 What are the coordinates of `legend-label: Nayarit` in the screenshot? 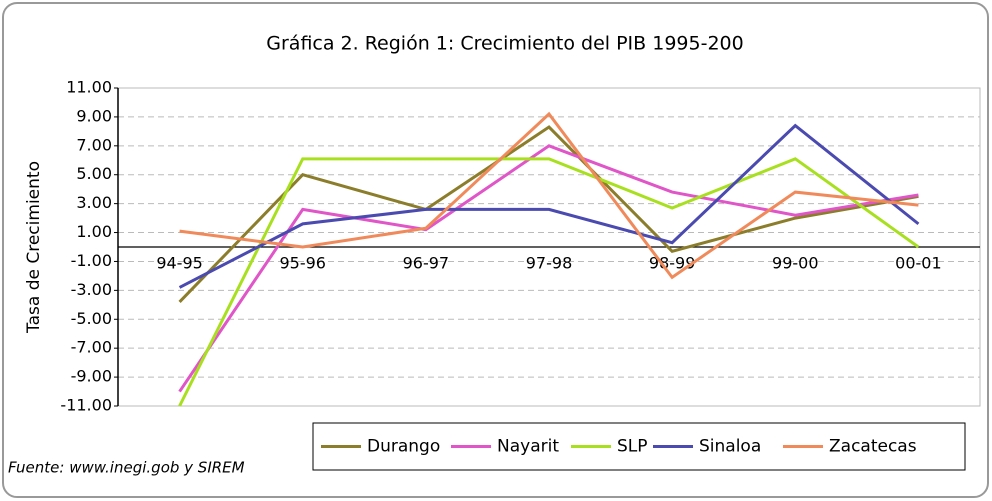 It's located at (528, 447).